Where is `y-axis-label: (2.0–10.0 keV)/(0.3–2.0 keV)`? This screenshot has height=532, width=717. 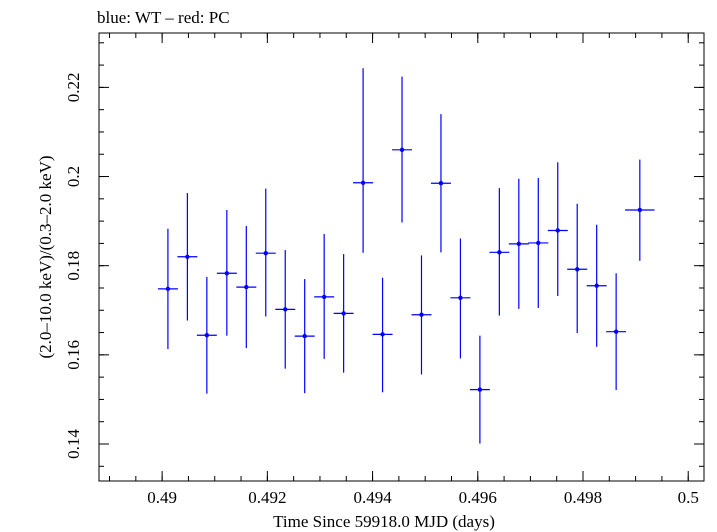
y-axis-label: (2.0–10.0 keV)/(0.3–2.0 keV) is located at coordinates (45, 256).